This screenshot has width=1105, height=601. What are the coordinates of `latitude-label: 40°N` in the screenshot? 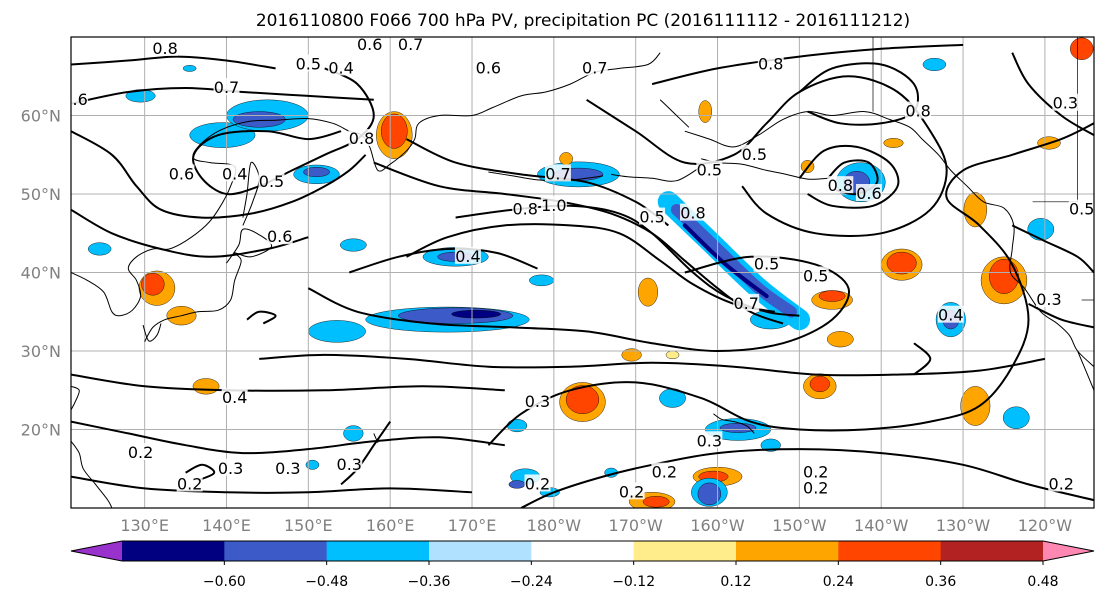 It's located at (41, 273).